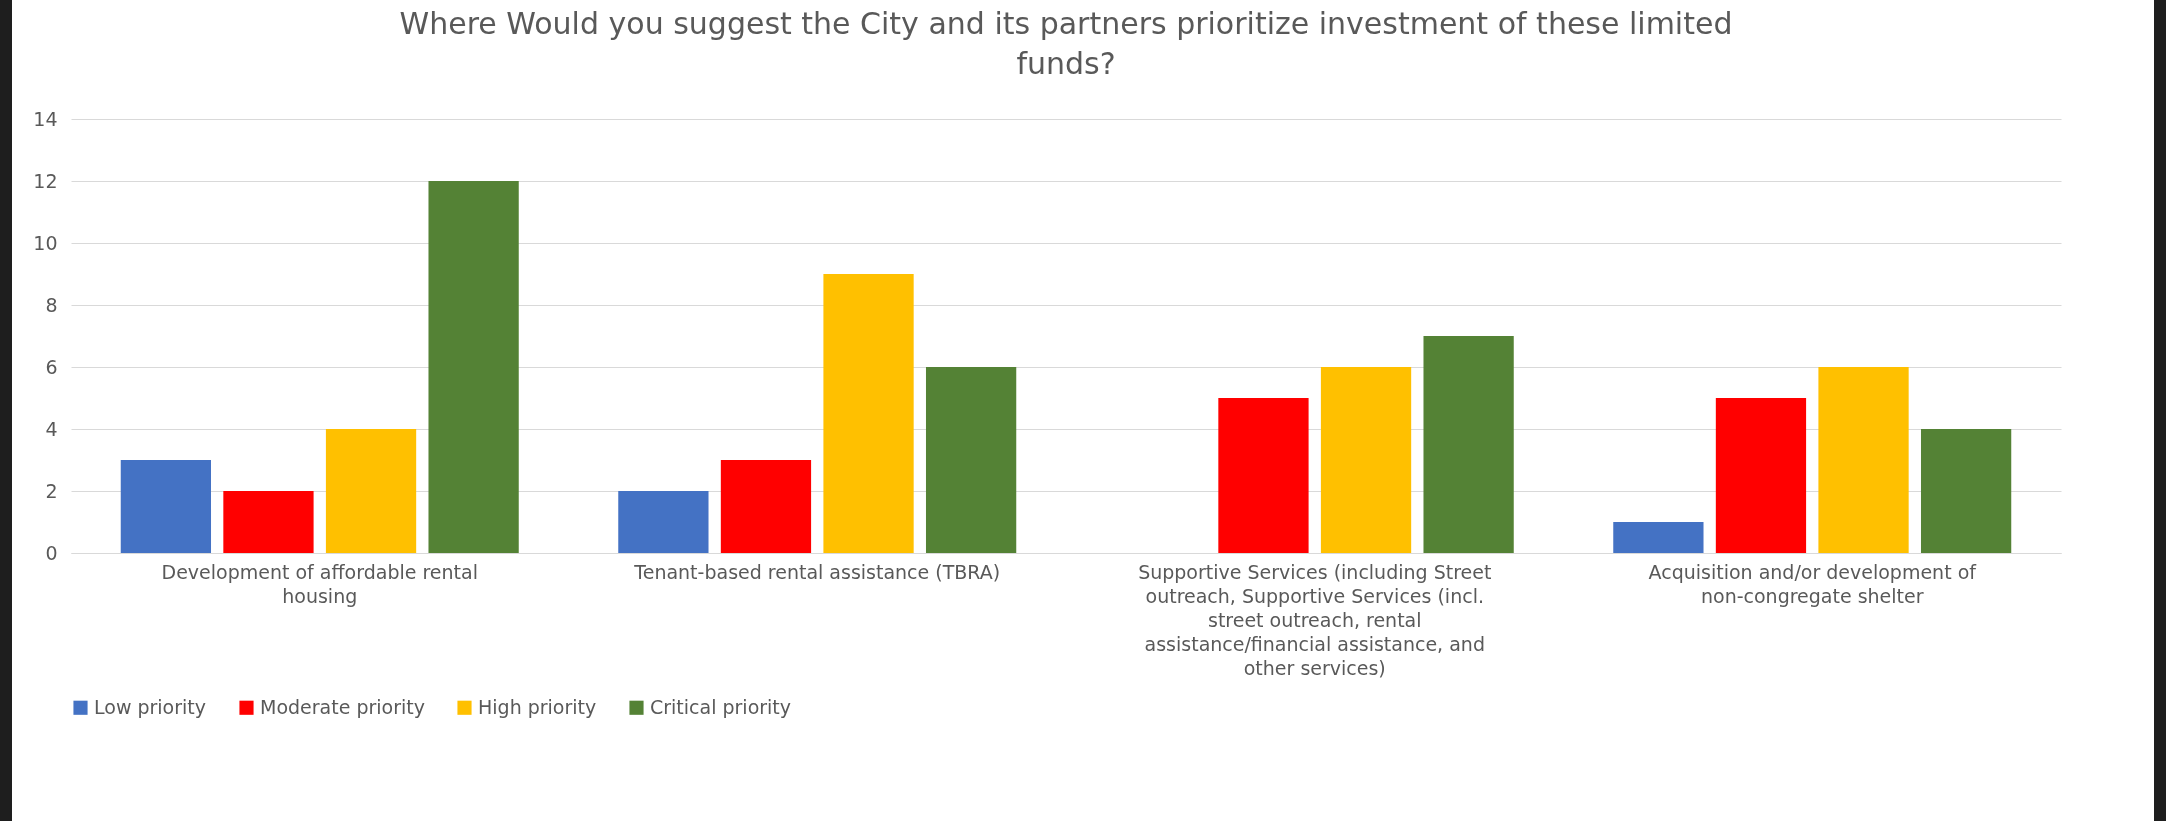 Image resolution: width=2166 pixels, height=821 pixels. What do you see at coordinates (1315, 619) in the screenshot?
I see `x-tick-label: Supportive Services (including Street outreach, Supportive Services (incl. street outreach, rental assistance/financial assistance, and other services)` at bounding box center [1315, 619].